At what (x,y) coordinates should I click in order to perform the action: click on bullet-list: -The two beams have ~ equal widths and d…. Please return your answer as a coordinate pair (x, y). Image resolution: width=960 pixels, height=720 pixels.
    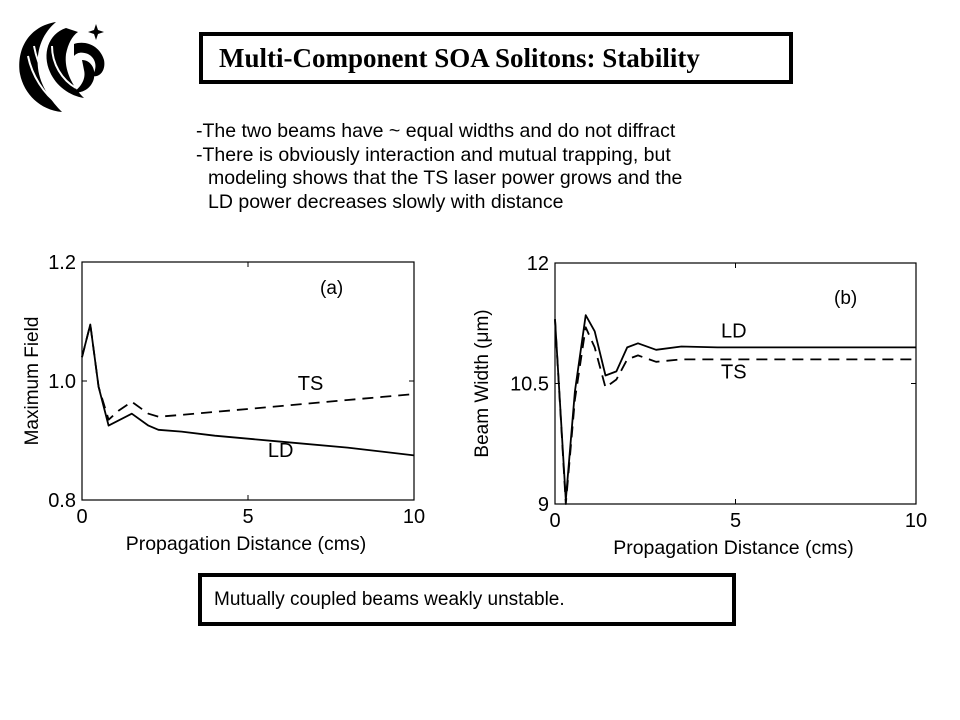
    Looking at the image, I should click on (506, 167).